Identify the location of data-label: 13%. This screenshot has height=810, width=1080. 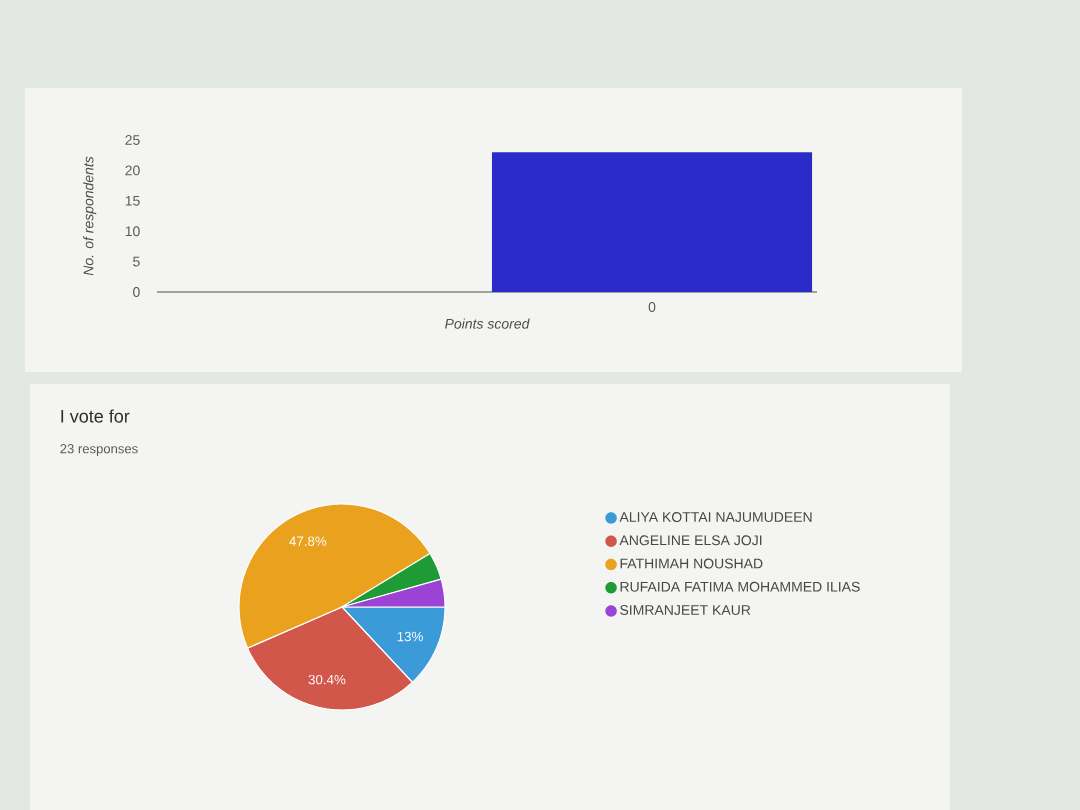
(410, 636).